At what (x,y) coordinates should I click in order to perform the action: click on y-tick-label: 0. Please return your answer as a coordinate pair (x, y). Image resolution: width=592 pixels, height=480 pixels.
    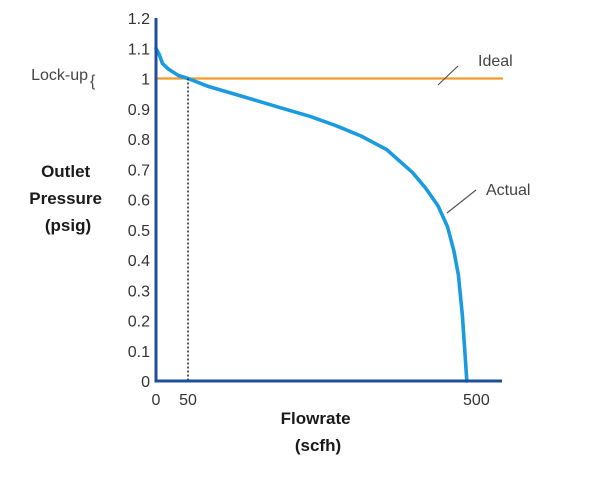
    Looking at the image, I should click on (145, 382).